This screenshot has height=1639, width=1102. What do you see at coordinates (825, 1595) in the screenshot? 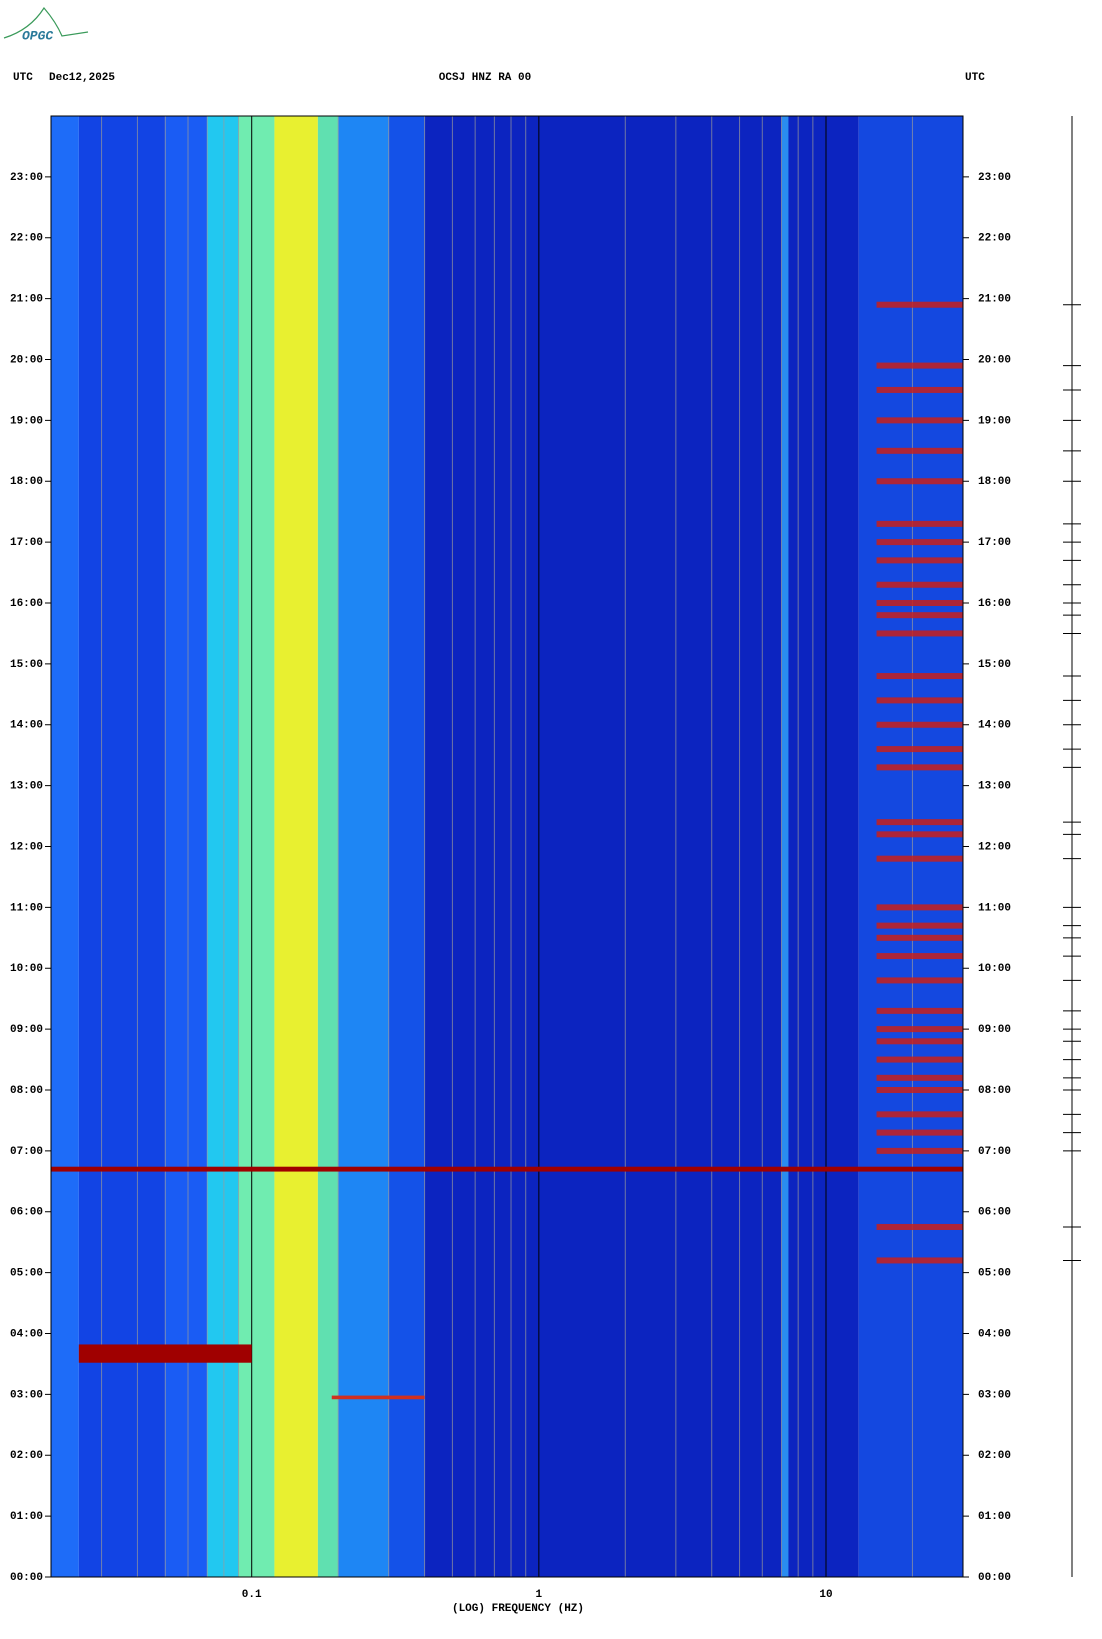
I see `x-tick-label: 10` at bounding box center [825, 1595].